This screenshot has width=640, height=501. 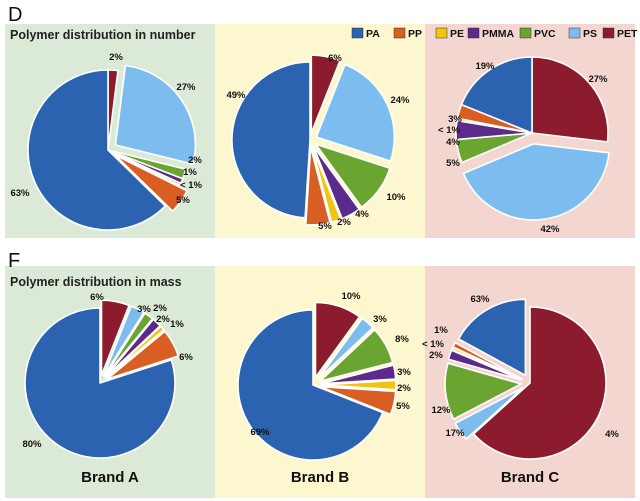 What do you see at coordinates (103, 35) in the screenshot?
I see `panel-title: Polymer distribution in number` at bounding box center [103, 35].